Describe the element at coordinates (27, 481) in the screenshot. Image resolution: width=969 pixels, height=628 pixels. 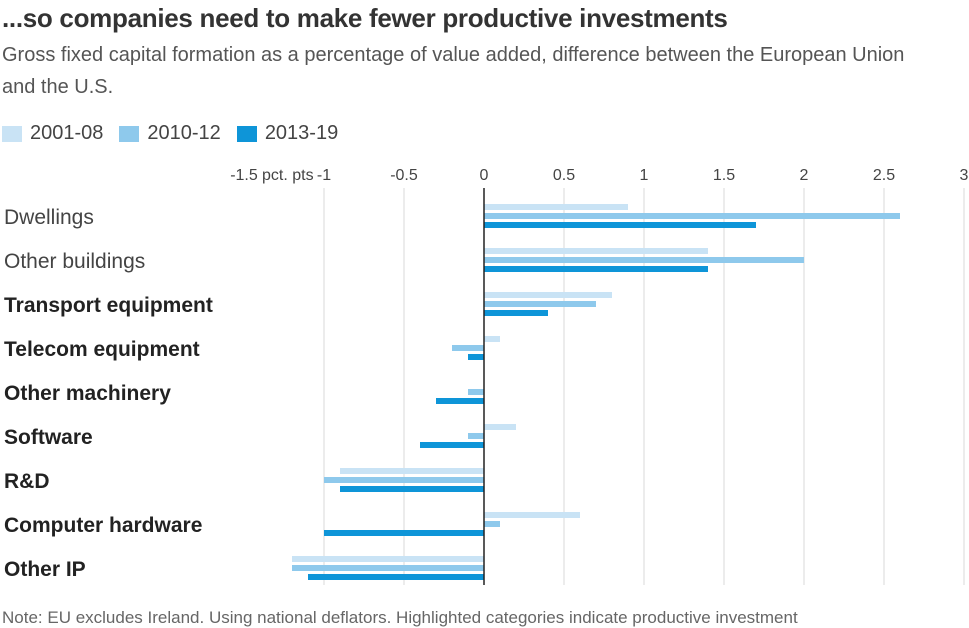
I see `category-label: R&D` at that location.